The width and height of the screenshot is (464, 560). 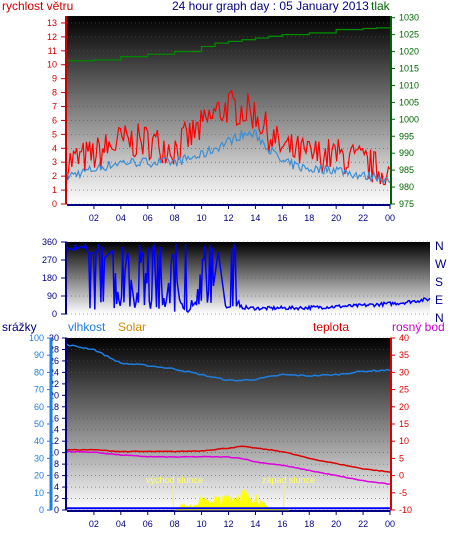 What do you see at coordinates (52, 296) in the screenshot?
I see `direction-axis-tick-label: 90` at bounding box center [52, 296].